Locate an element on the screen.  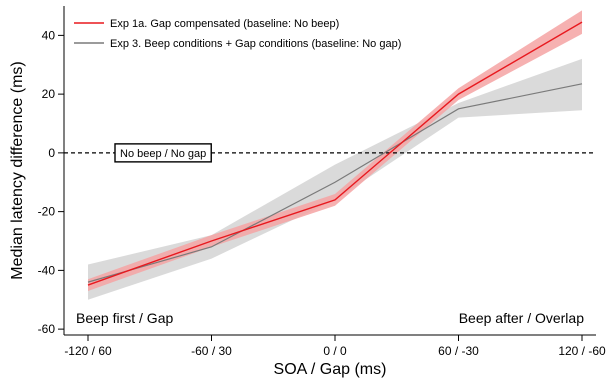
x-ticks: -120 / 60 -60 / 30 0 / 0 60 / -30 120 / -60 is located at coordinates (335, 346).